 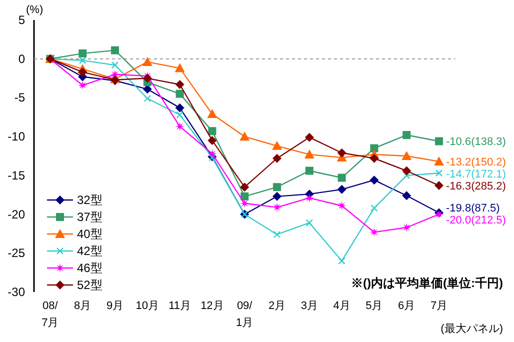 What do you see at coordinates (180, 306) in the screenshot?
I see `x-tick-label: 11月` at bounding box center [180, 306].